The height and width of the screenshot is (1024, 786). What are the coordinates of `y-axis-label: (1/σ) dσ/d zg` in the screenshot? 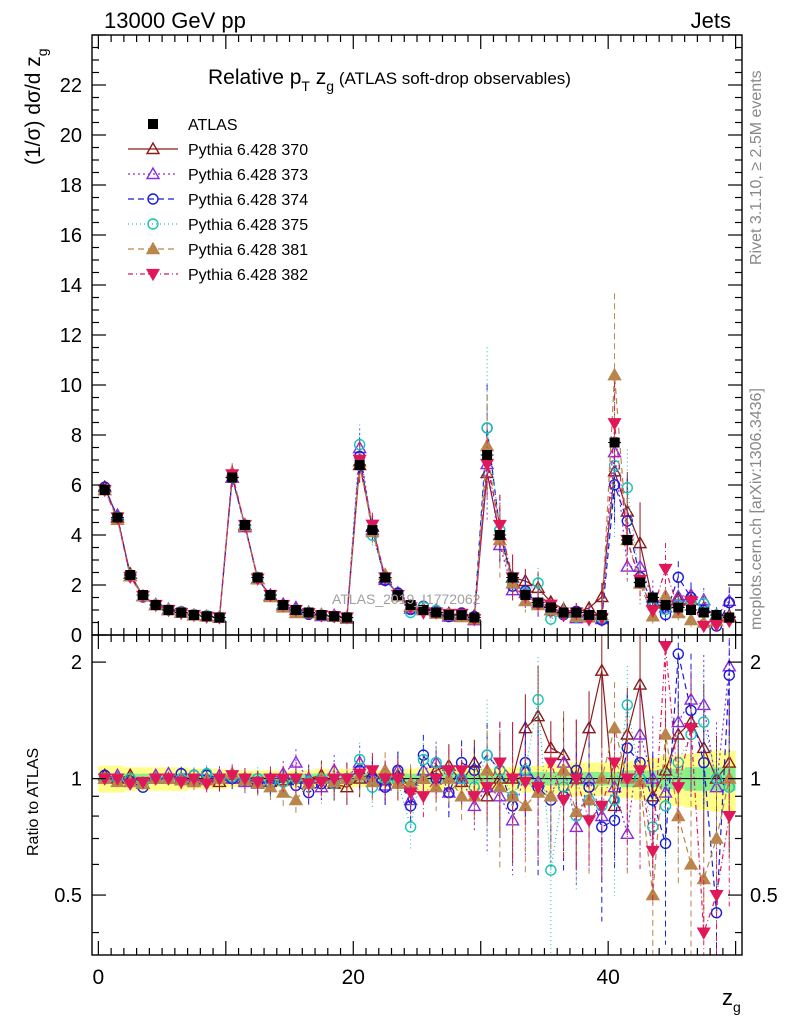 It's located at (36, 106).